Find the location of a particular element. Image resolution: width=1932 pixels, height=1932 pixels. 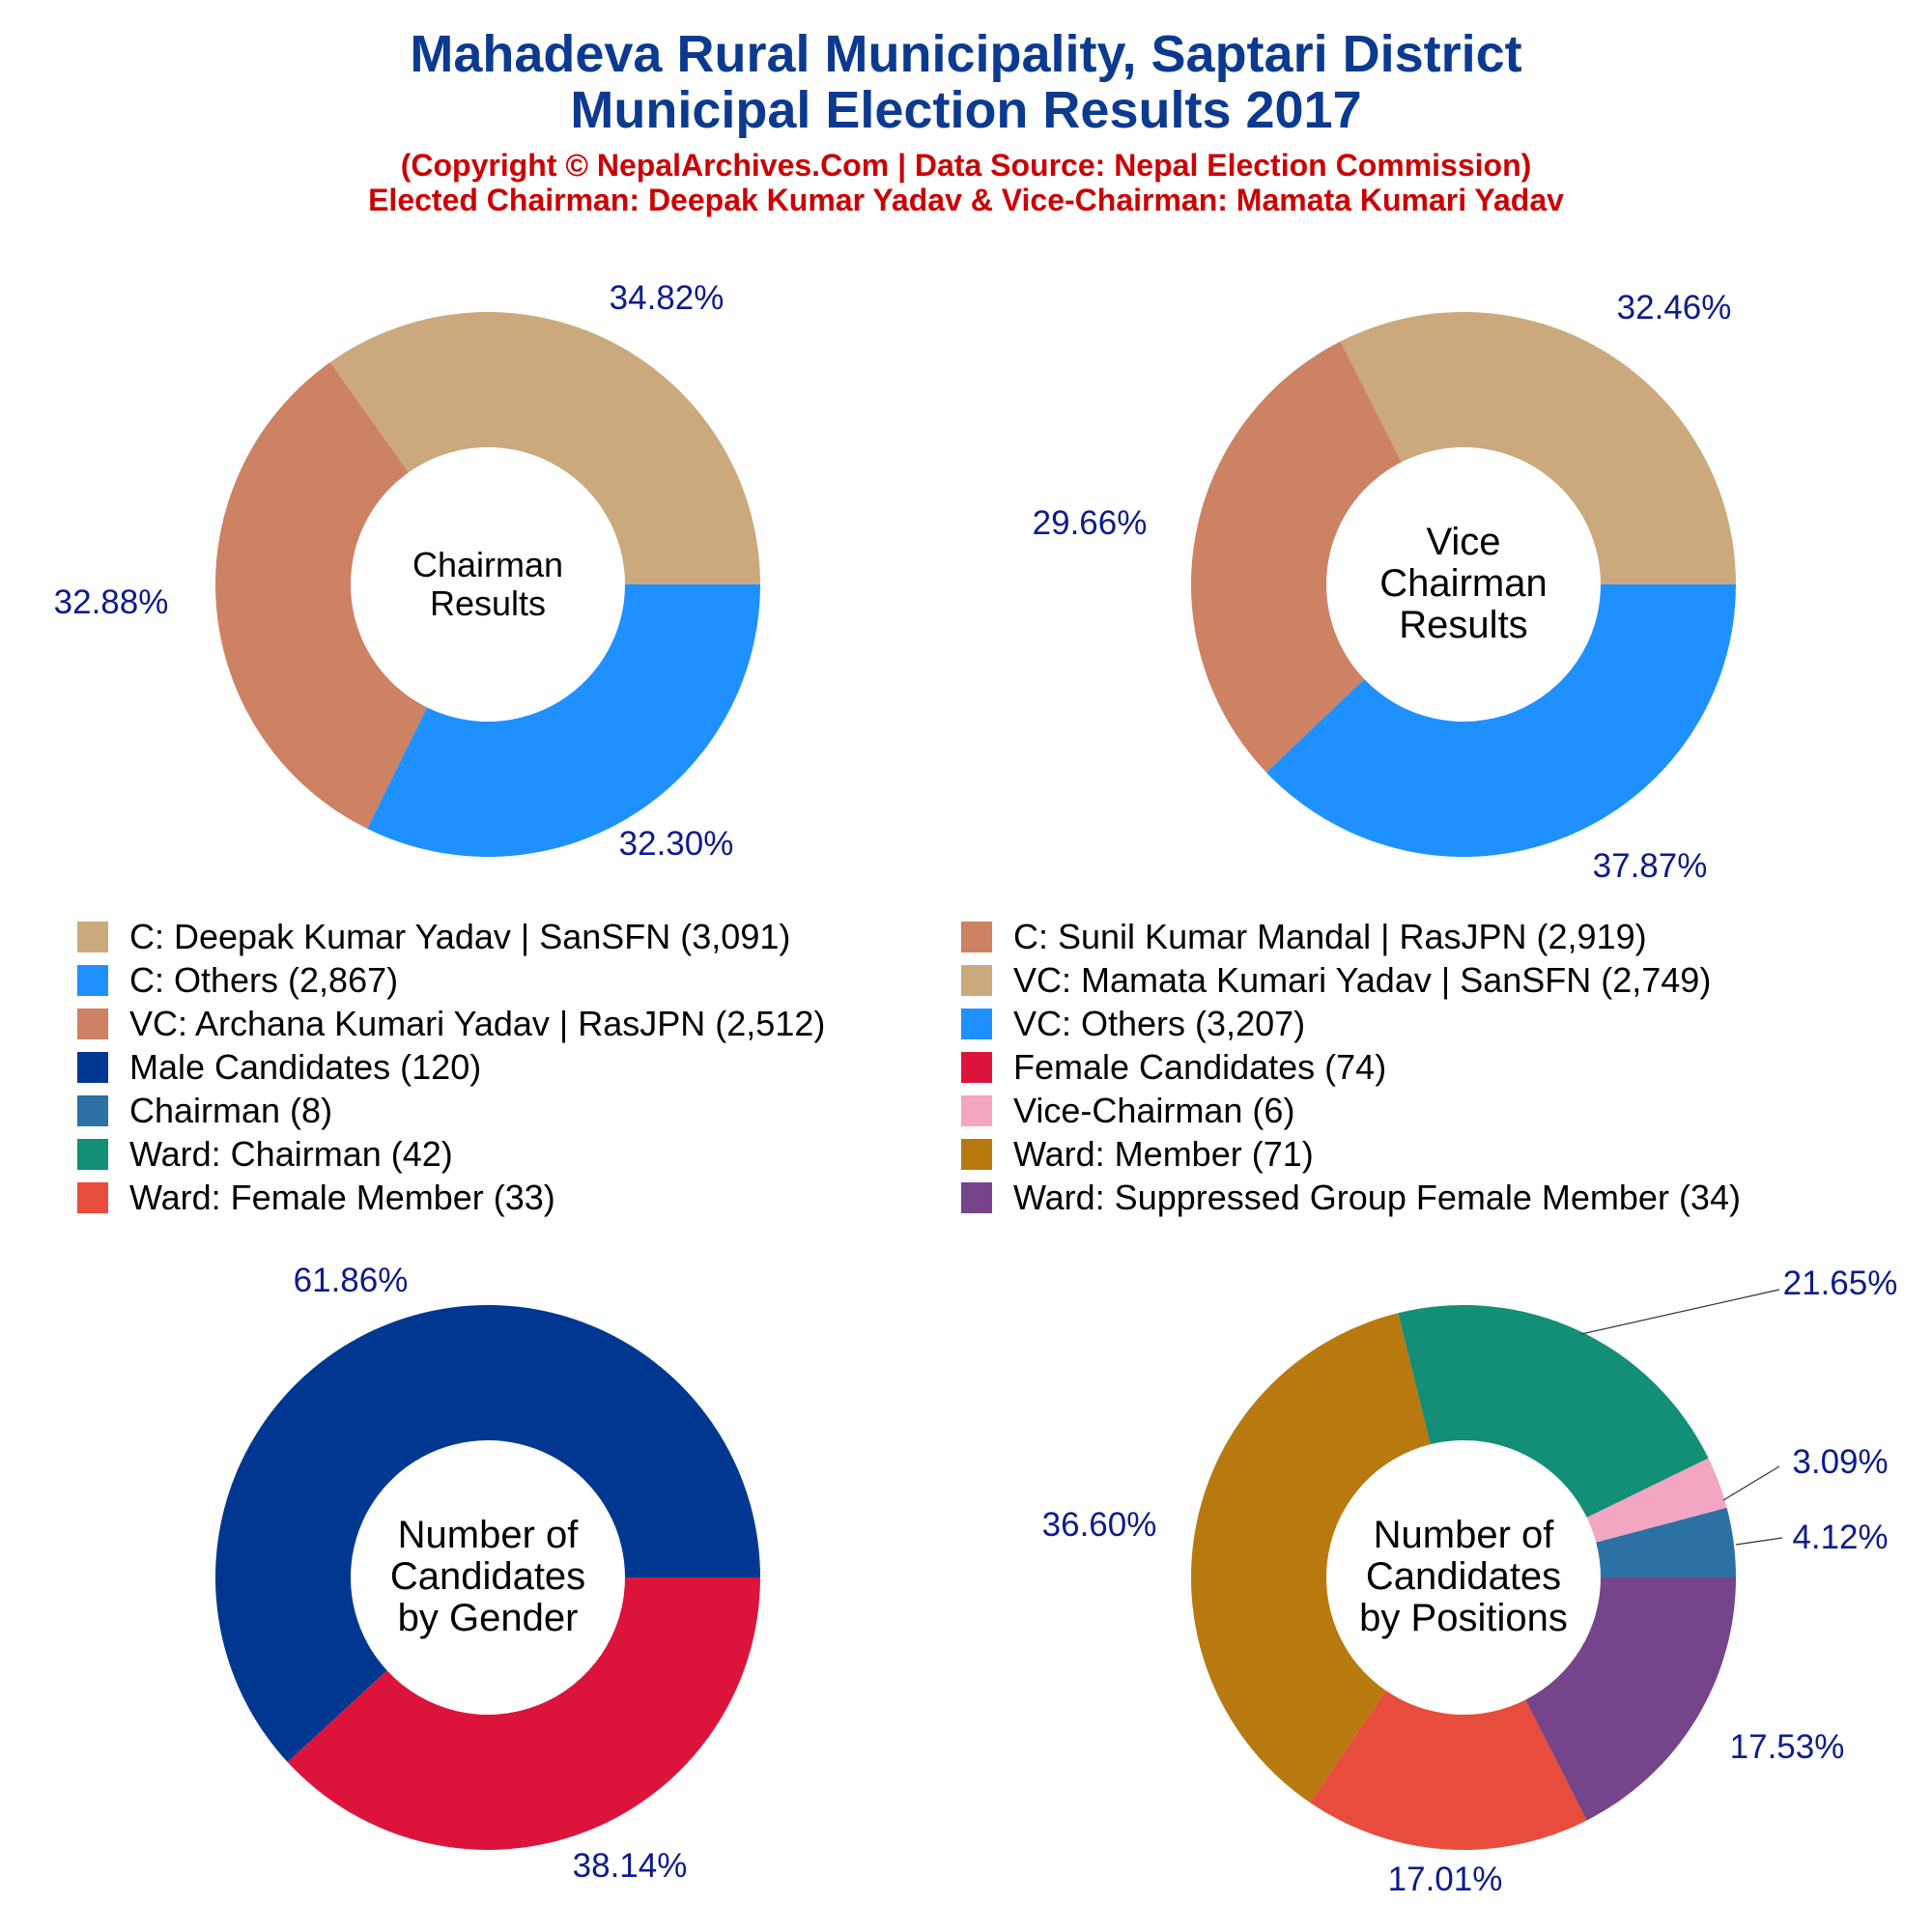

slice-percent-label: 32.46% is located at coordinates (1674, 308).